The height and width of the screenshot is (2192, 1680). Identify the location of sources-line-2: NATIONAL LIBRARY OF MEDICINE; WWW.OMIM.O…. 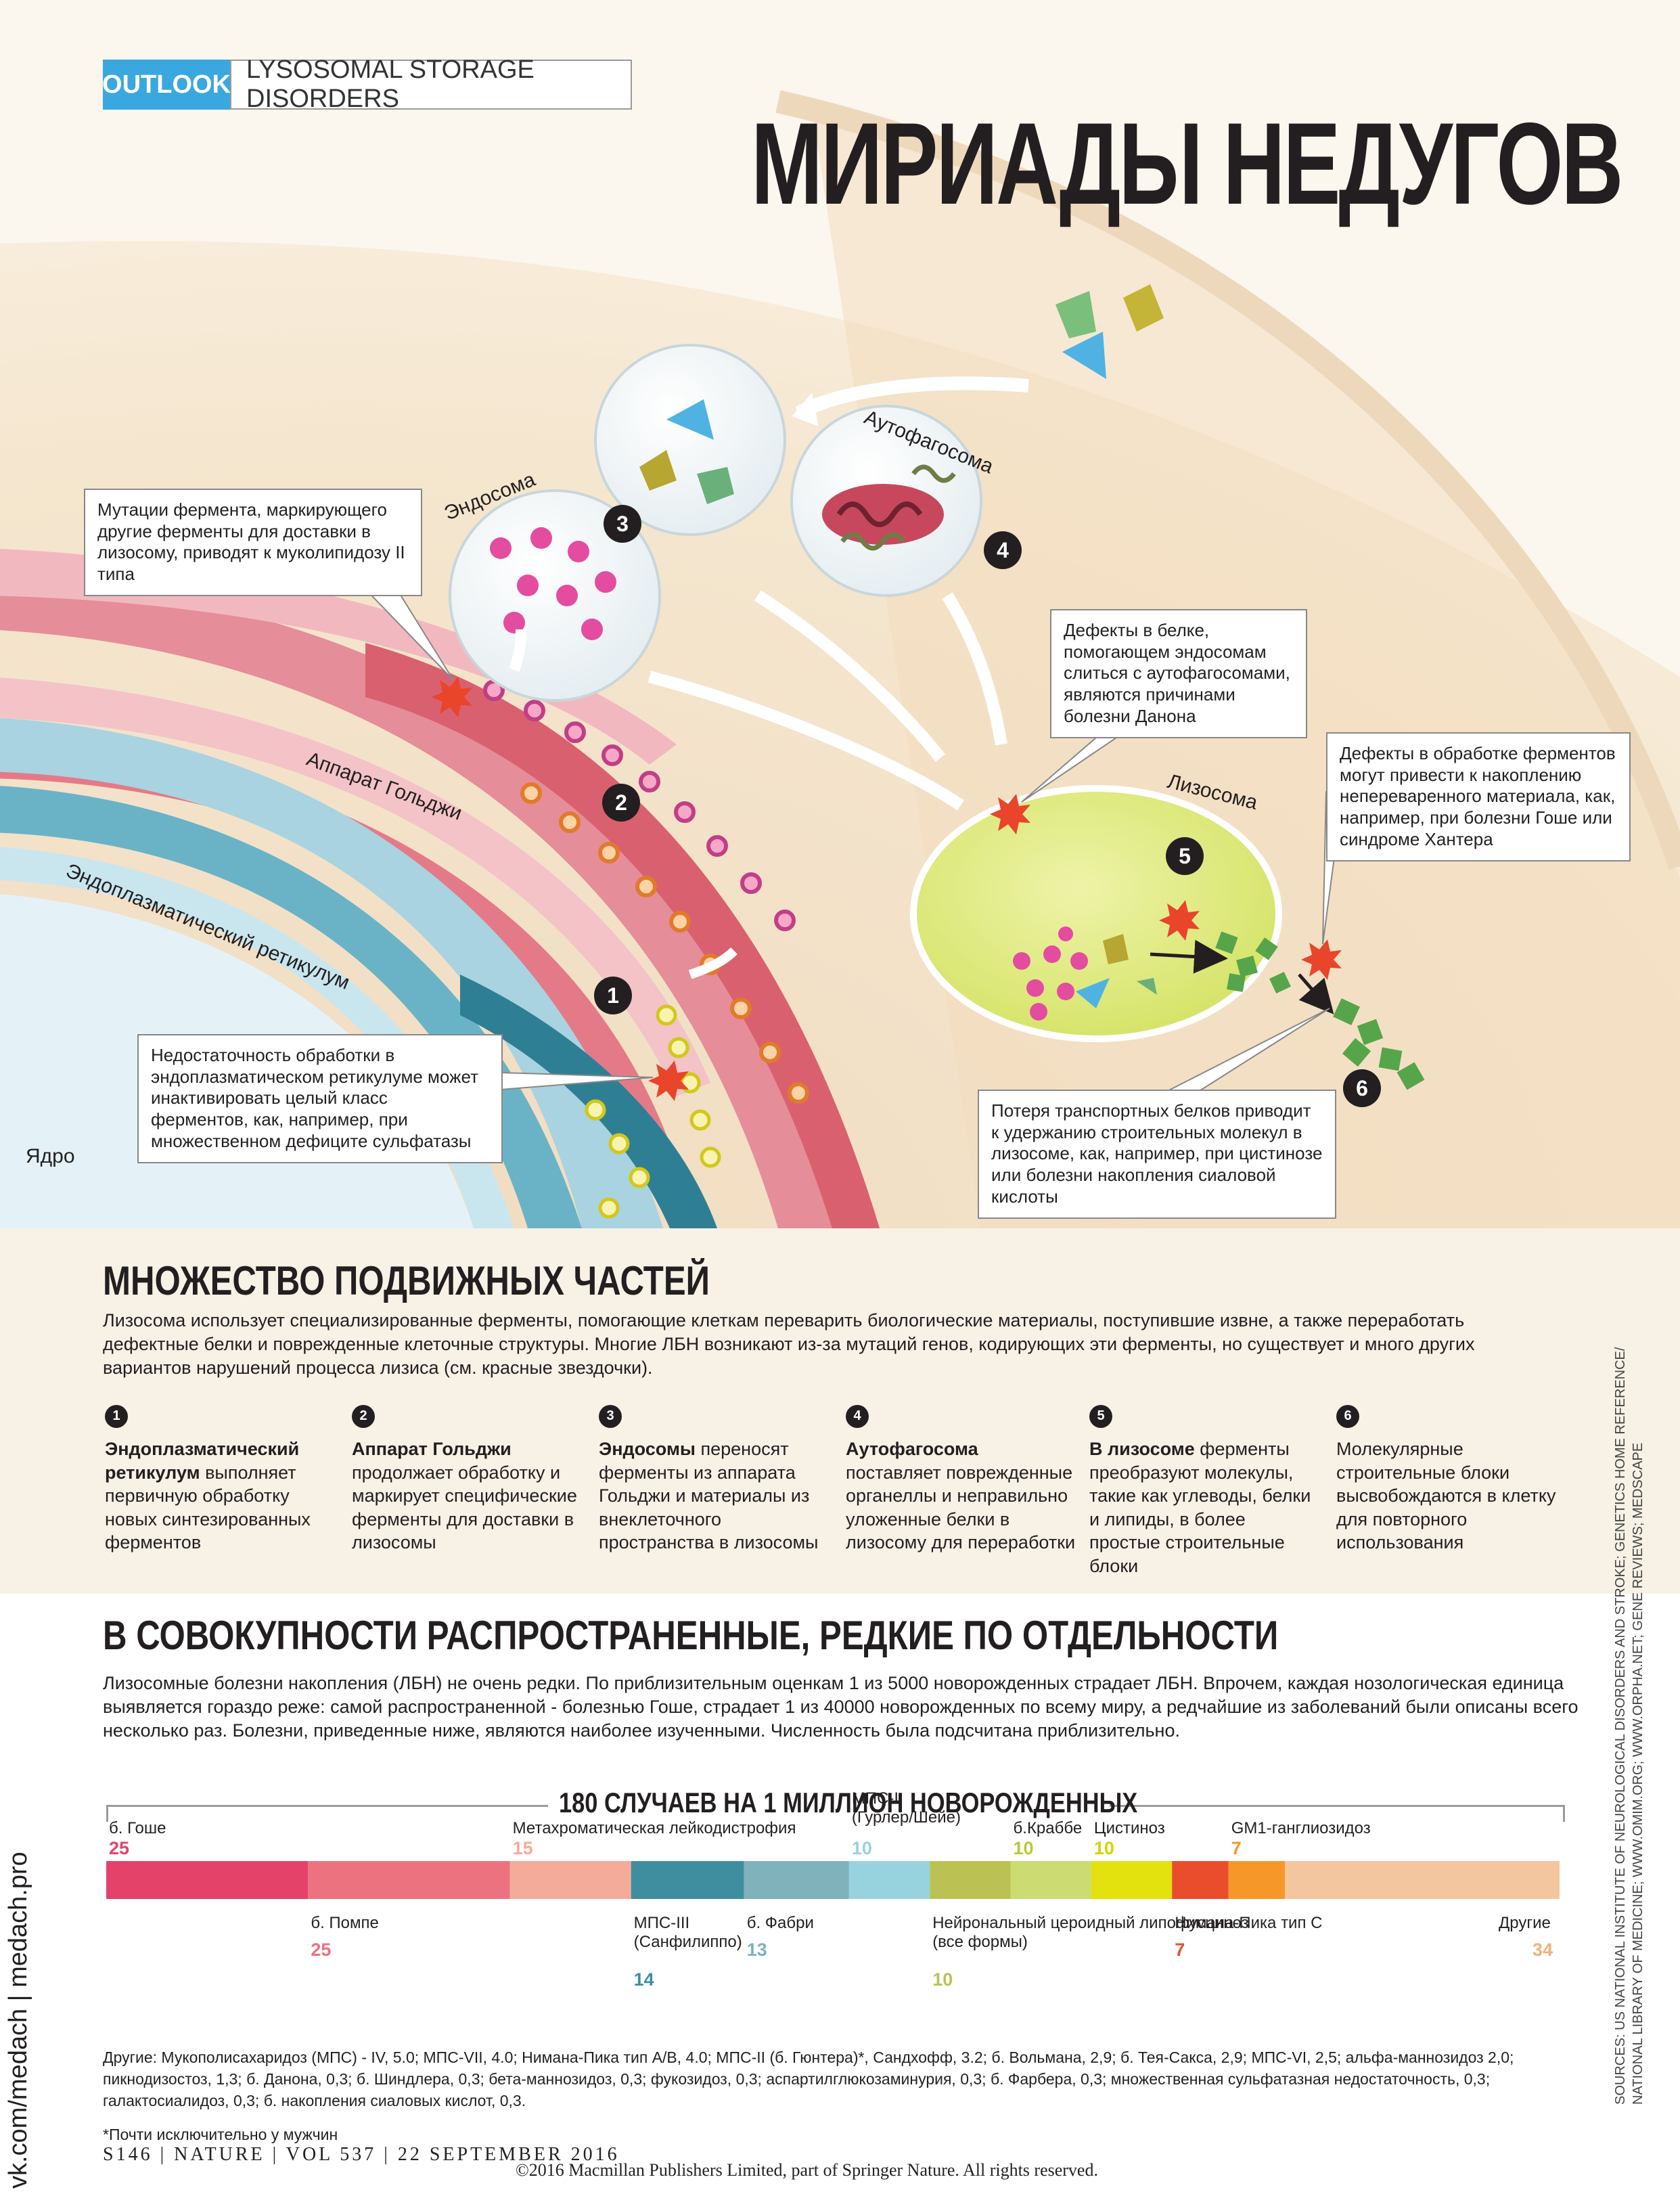
(1638, 1774).